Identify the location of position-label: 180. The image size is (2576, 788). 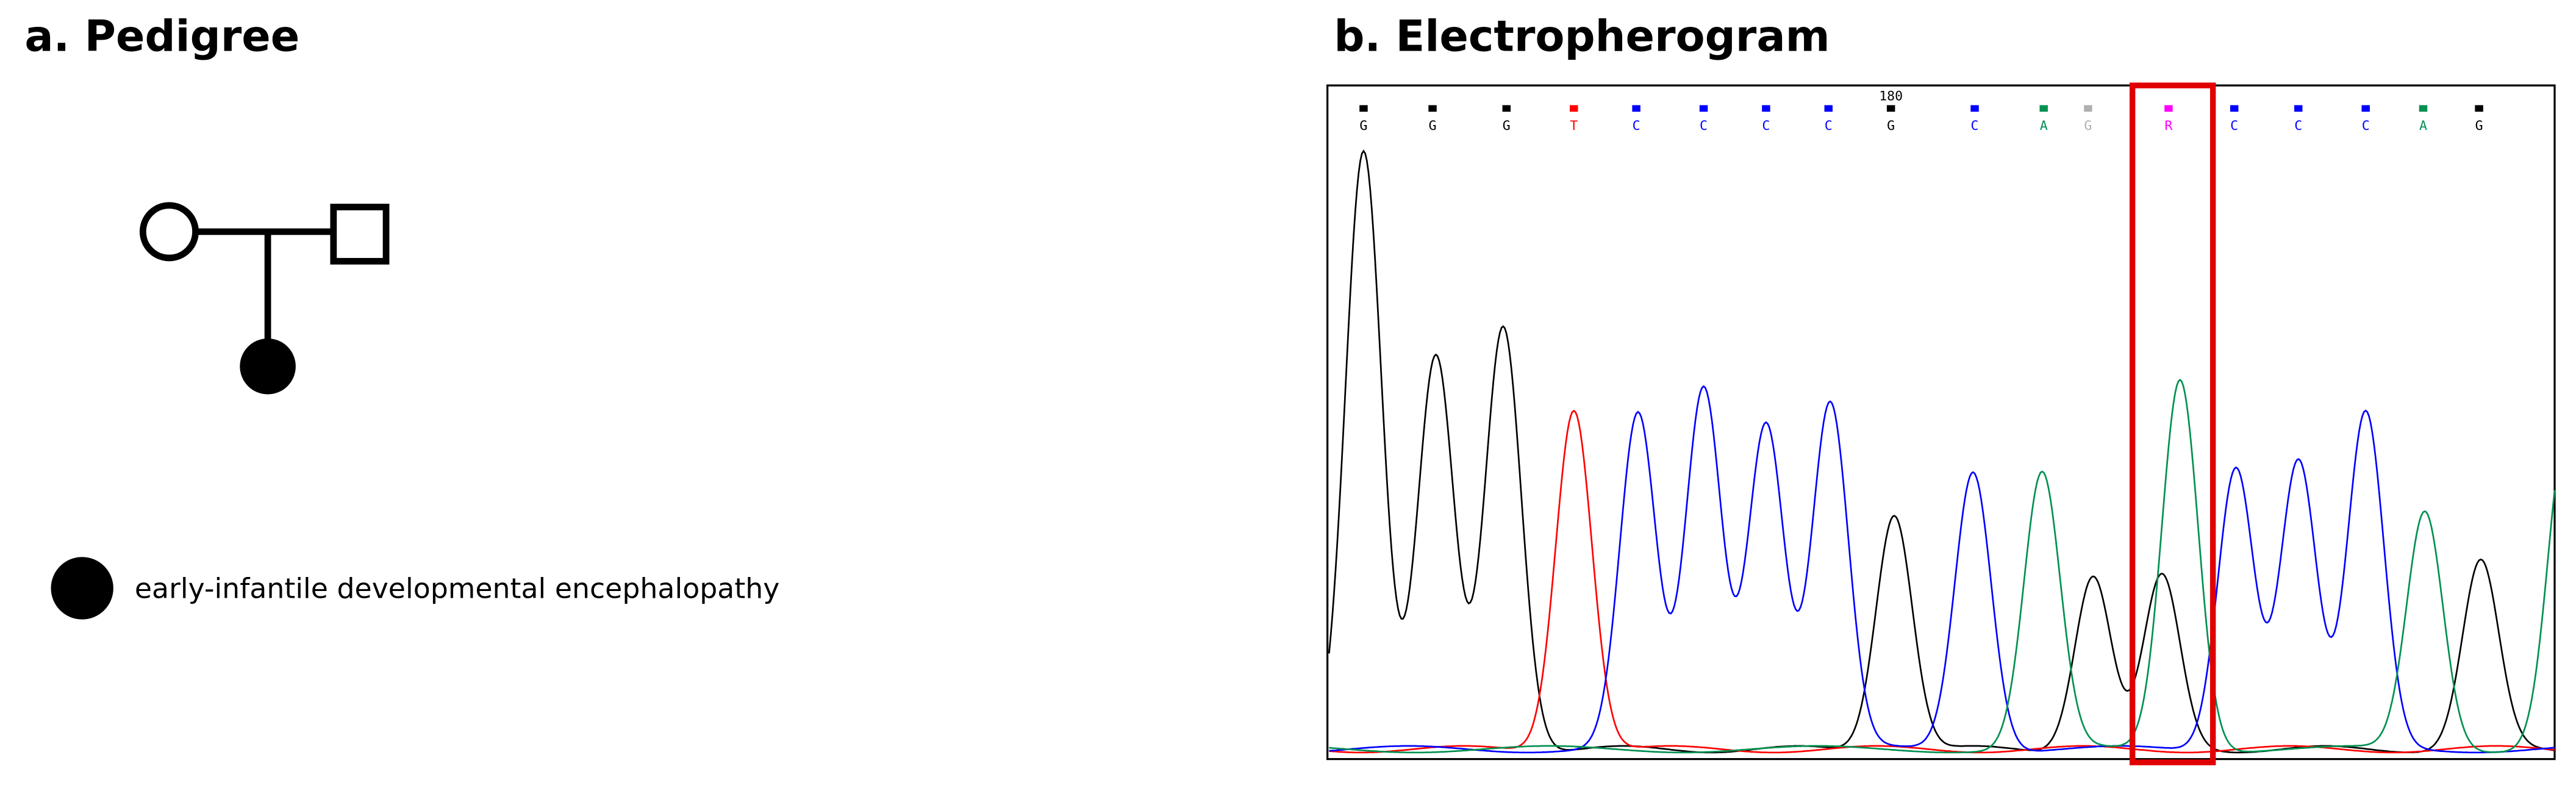
(1891, 96).